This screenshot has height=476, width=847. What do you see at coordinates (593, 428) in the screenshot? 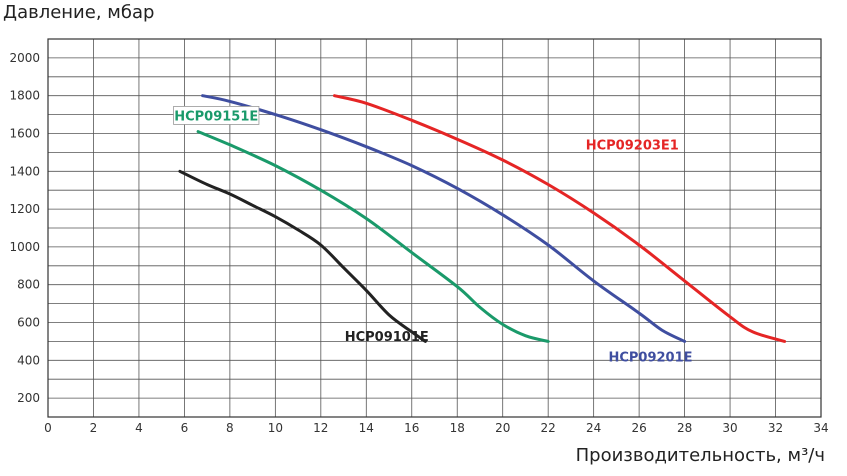
I see `x-tick-label: 24` at bounding box center [593, 428].